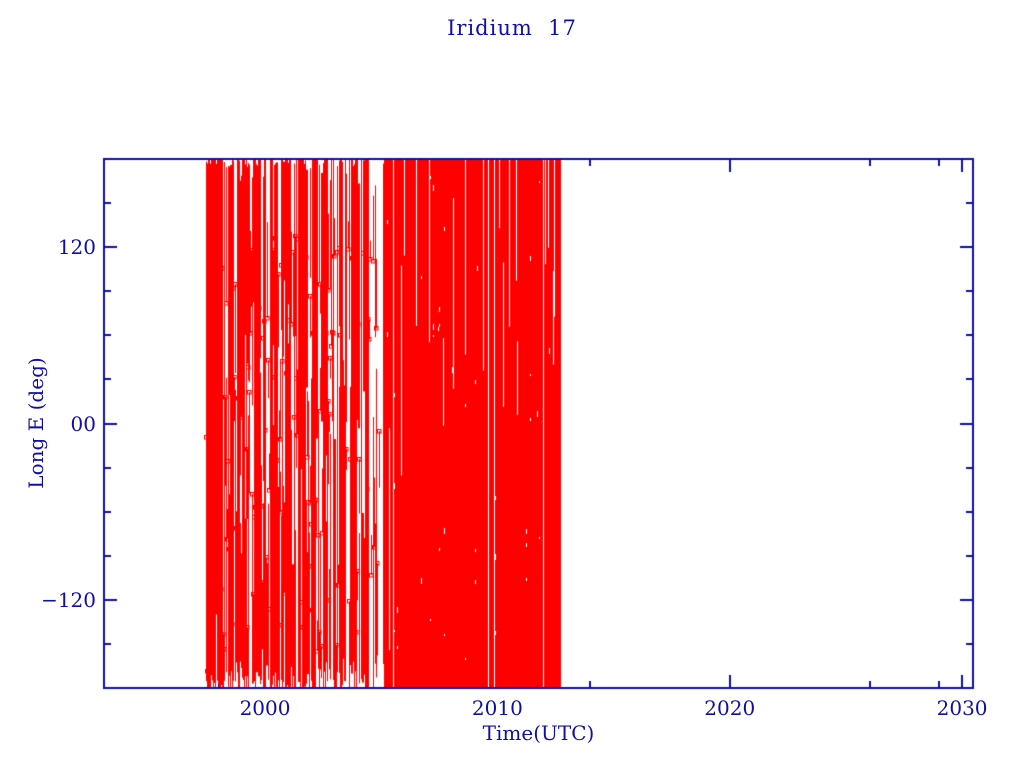  I want to click on y-tick-label-00: 00, so click(83, 423).